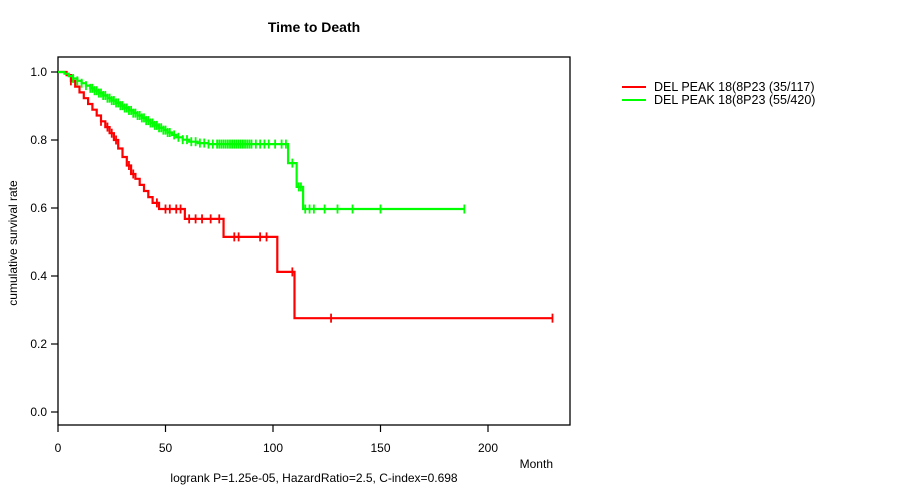 This screenshot has width=900, height=500. I want to click on y-tick-label: 0.4, so click(38, 276).